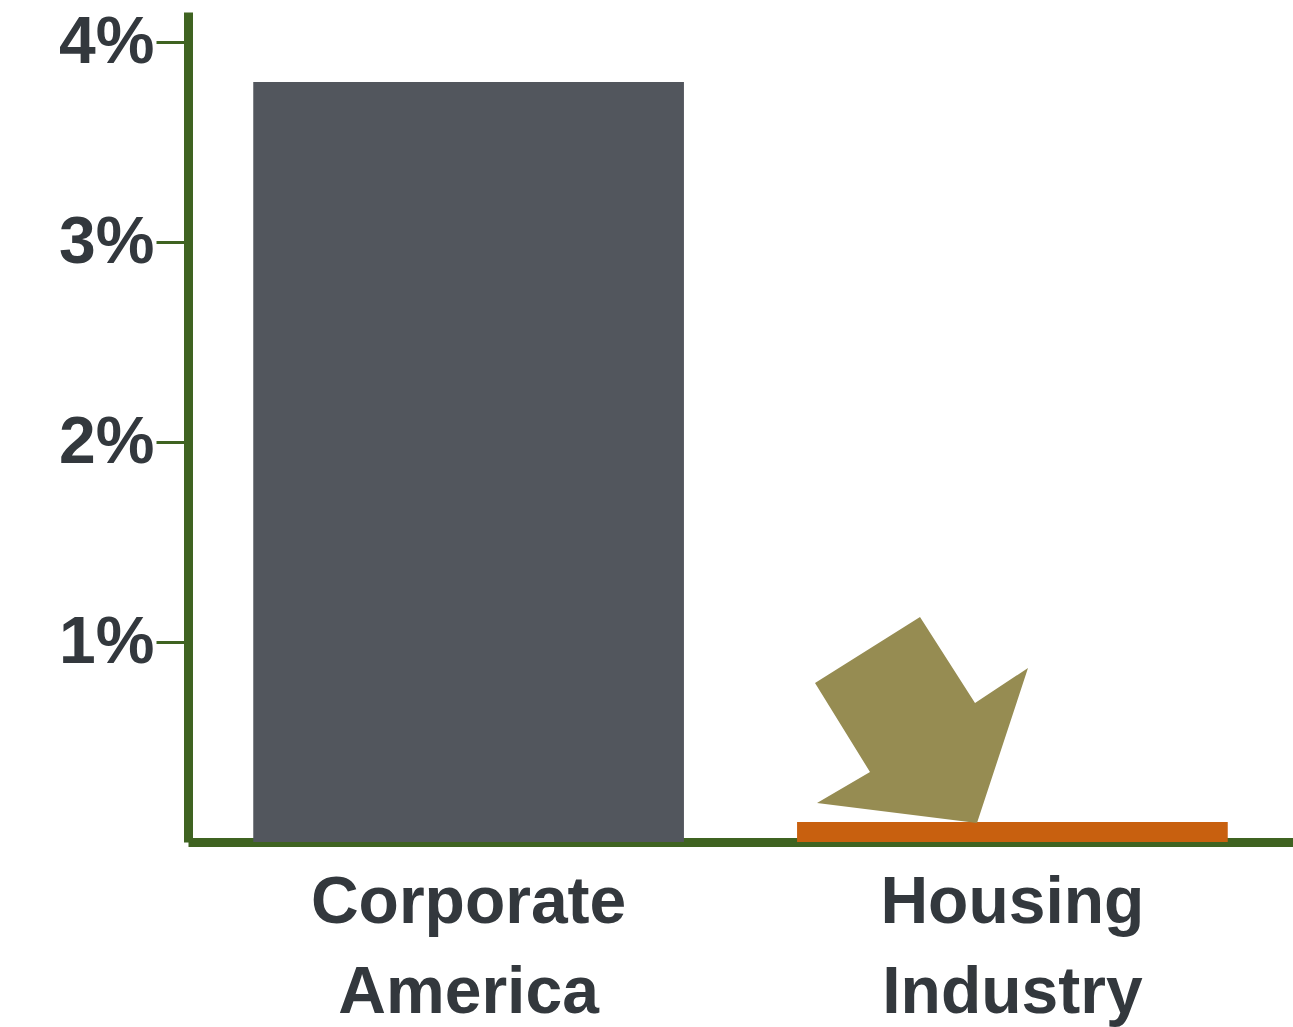 This screenshot has width=1293, height=1027. Describe the element at coordinates (107, 439) in the screenshot. I see `y-tick-label: 2%` at that location.